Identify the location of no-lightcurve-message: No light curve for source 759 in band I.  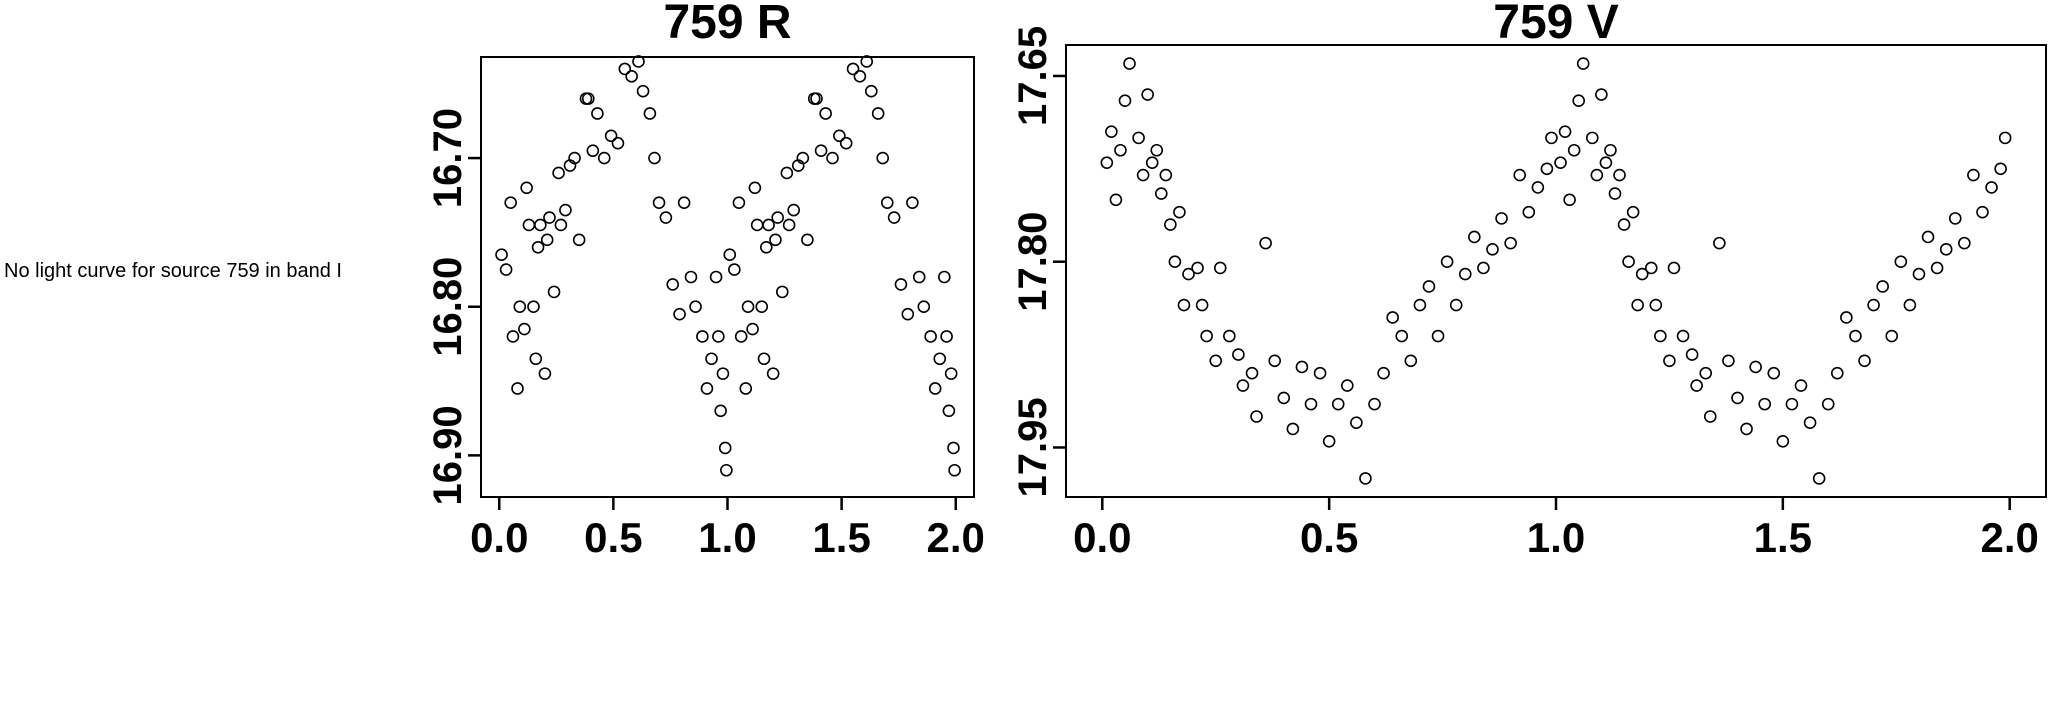
(173, 271).